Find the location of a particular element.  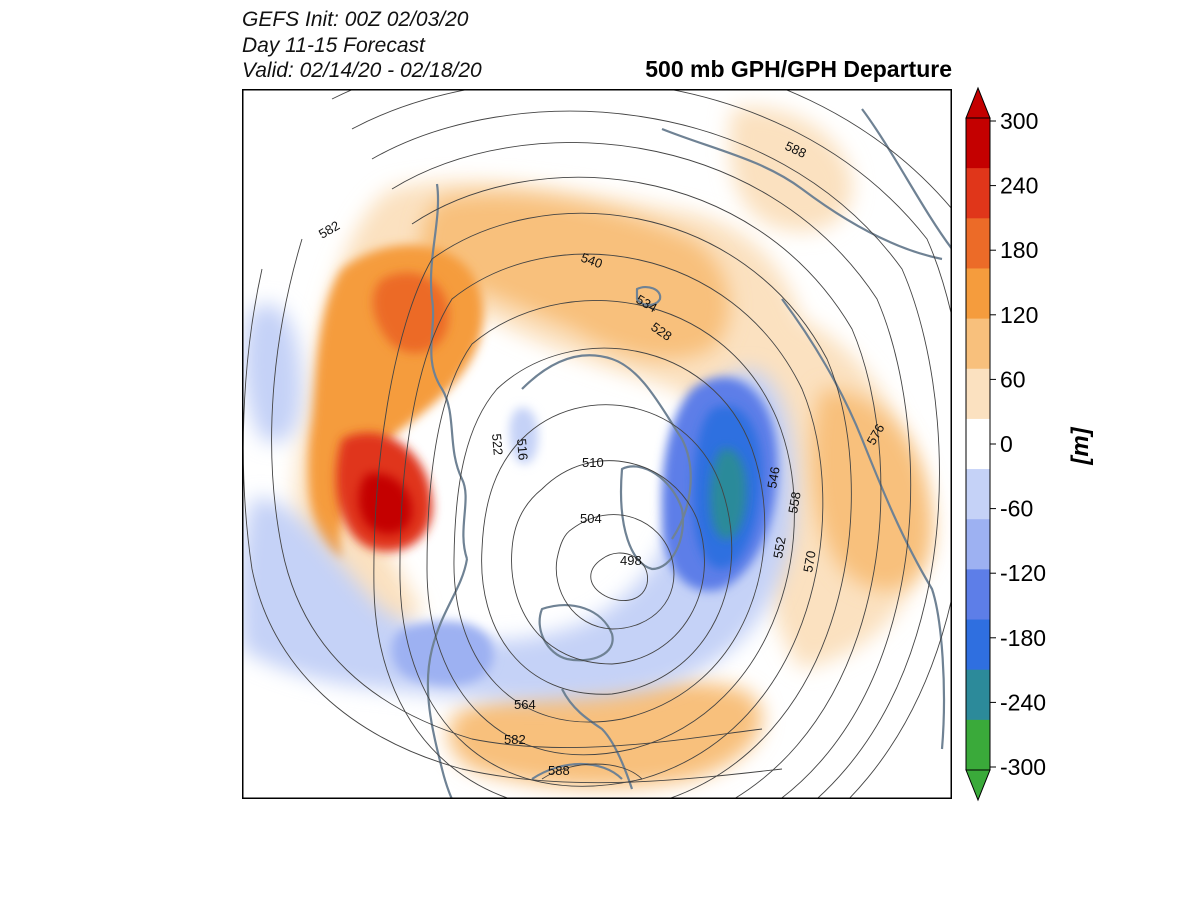

coast-north-america-west is located at coordinates (447, 678).